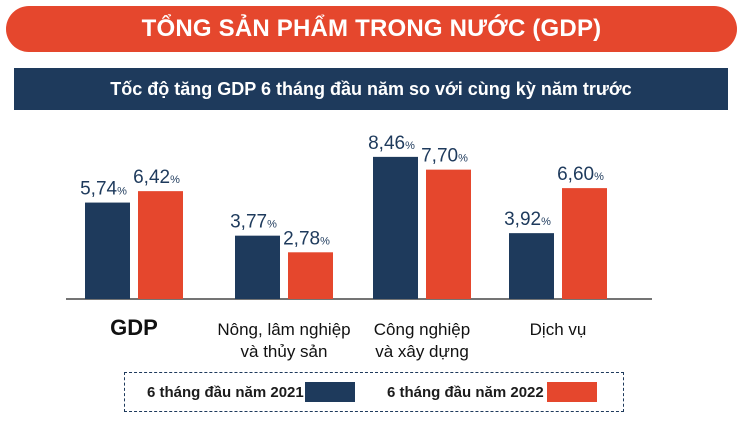 Image resolution: width=743 pixels, height=428 pixels. What do you see at coordinates (465, 392) in the screenshot?
I see `legend-label-2022: 6 tháng đầu năm 2022` at bounding box center [465, 392].